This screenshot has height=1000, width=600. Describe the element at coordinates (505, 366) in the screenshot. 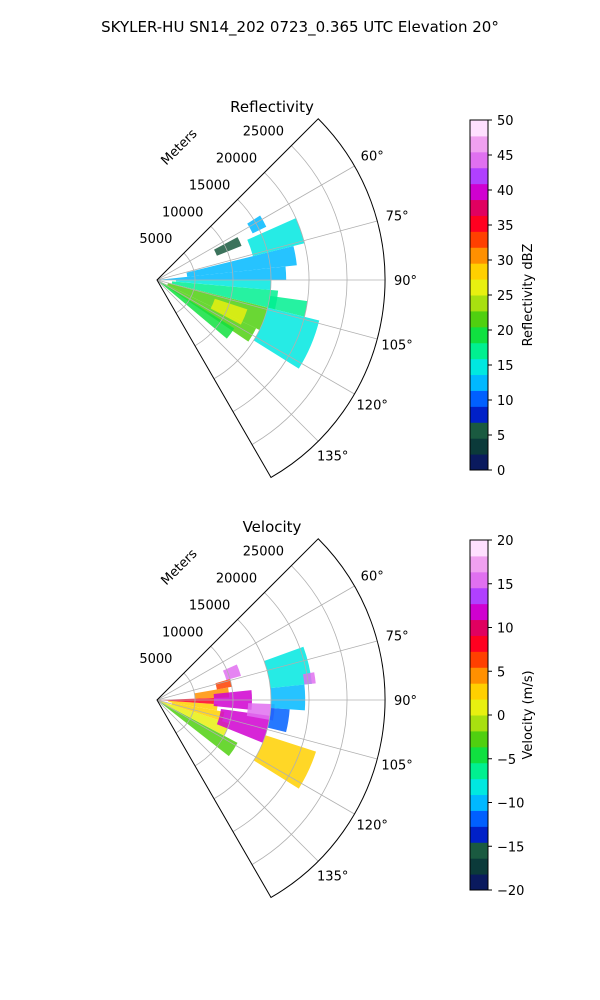

I see `reflectivity-colorbar-tick-label: 15` at that location.